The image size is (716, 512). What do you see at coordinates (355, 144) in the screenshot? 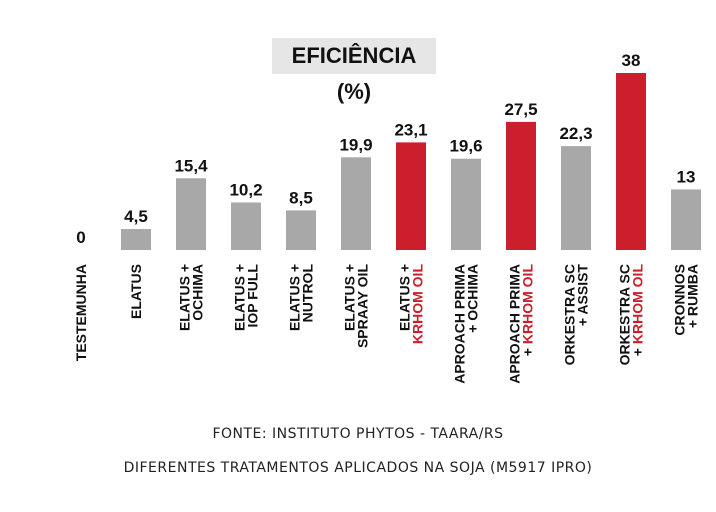
I see `data-label: 19,9` at bounding box center [355, 144].